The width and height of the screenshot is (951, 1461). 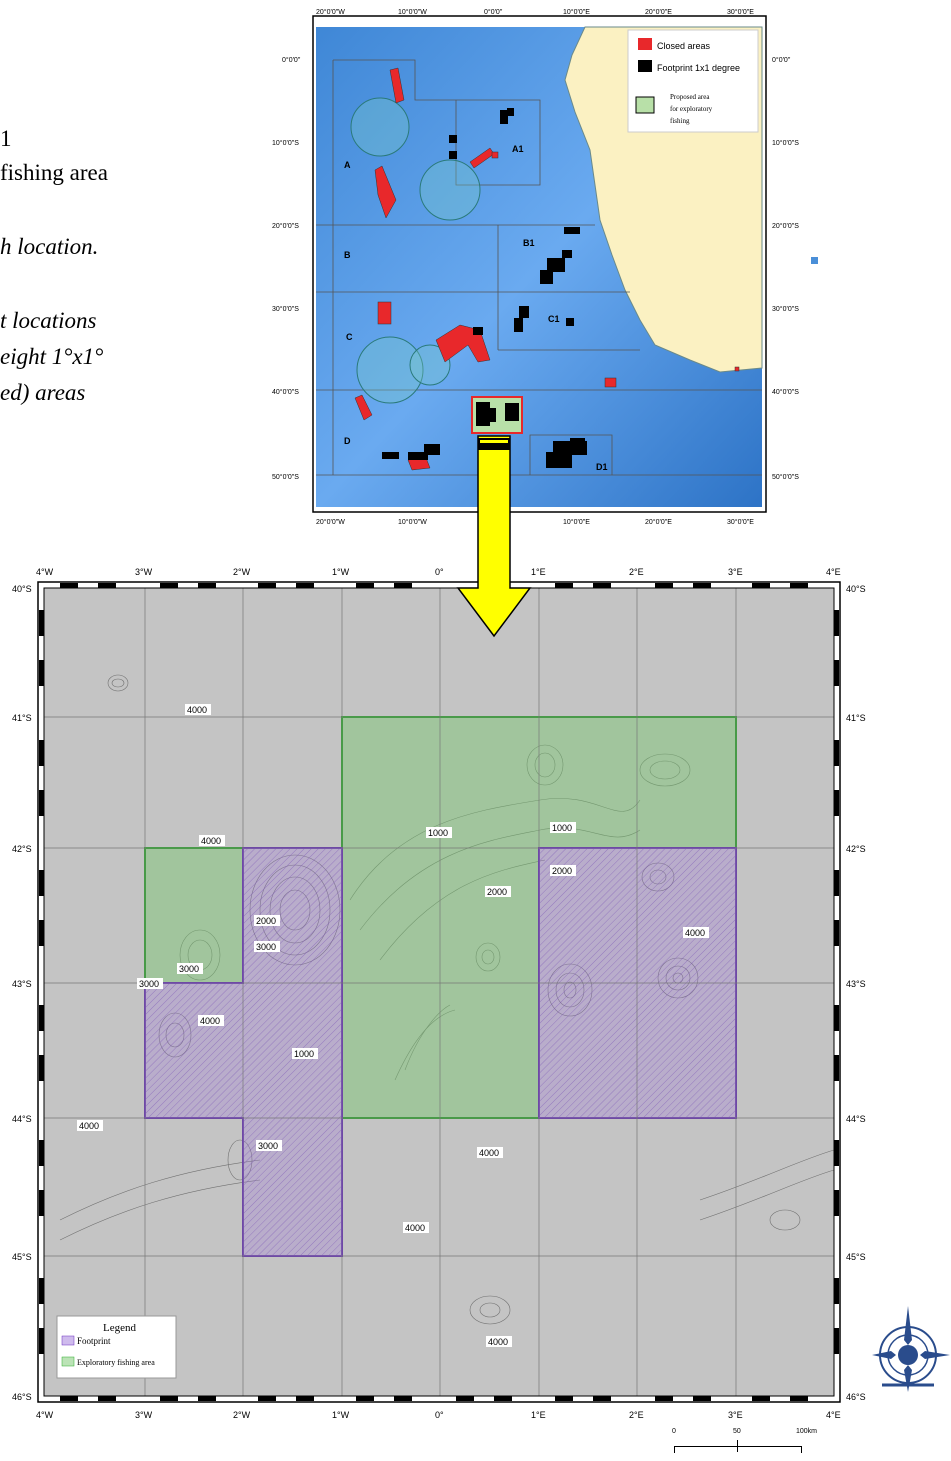 What do you see at coordinates (330, 522) in the screenshot?
I see `ov-lon-bot-0: 20°0'0"W` at bounding box center [330, 522].